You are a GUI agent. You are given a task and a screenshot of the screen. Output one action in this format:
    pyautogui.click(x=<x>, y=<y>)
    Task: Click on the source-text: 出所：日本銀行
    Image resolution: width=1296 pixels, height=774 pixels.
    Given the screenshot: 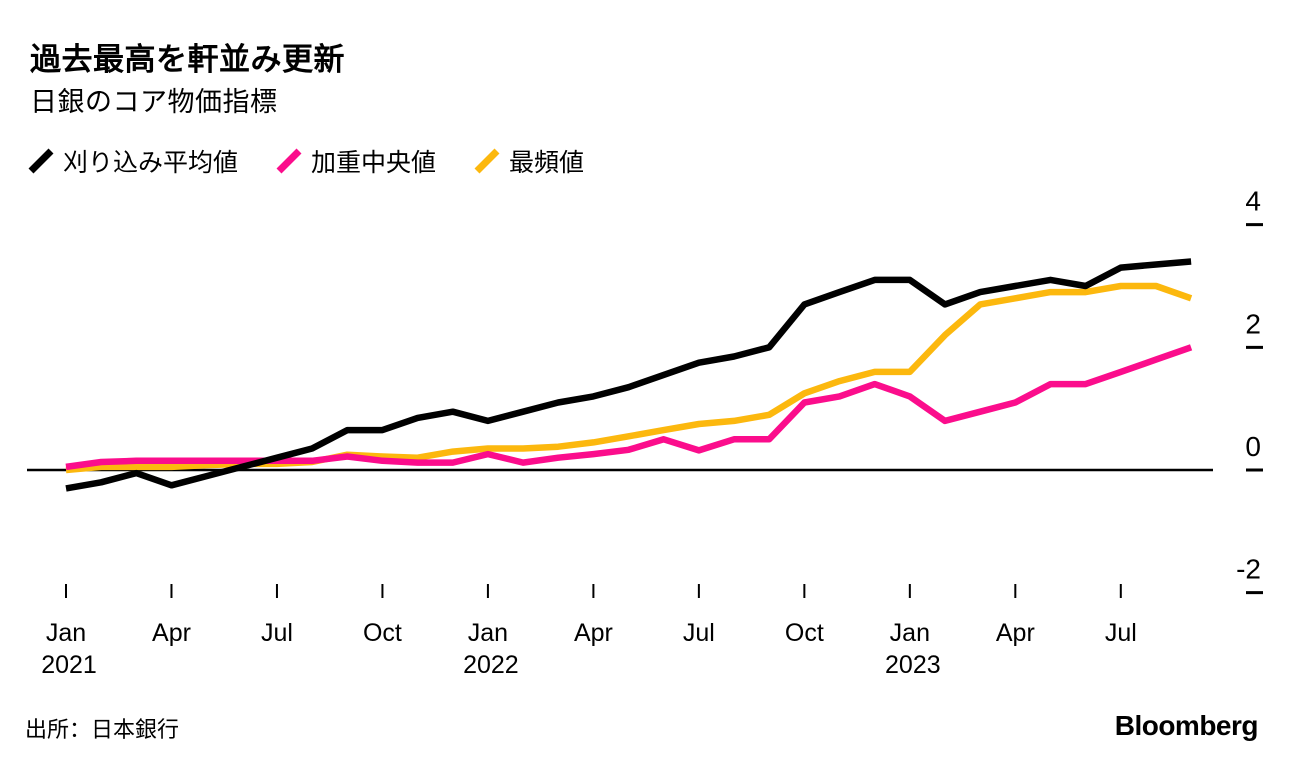 What is the action you would take?
    pyautogui.click(x=102, y=729)
    